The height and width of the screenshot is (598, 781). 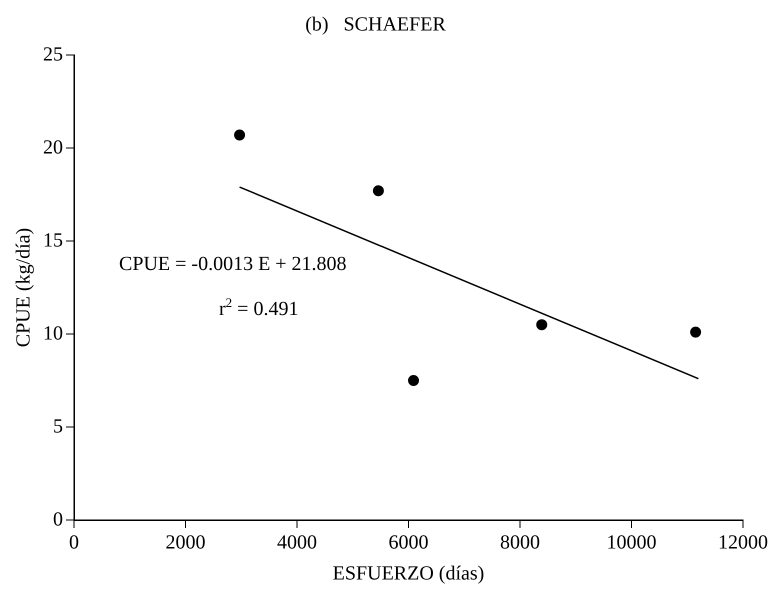 I want to click on x-tick-label: 0, so click(x=74, y=542).